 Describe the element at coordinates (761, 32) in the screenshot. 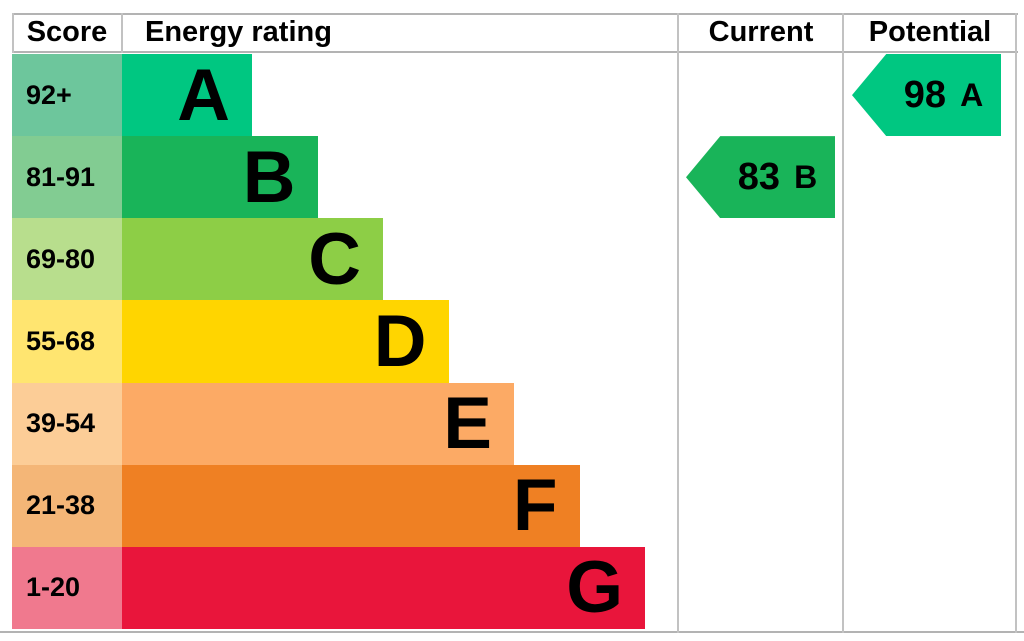

I see `current-column-header: Current` at that location.